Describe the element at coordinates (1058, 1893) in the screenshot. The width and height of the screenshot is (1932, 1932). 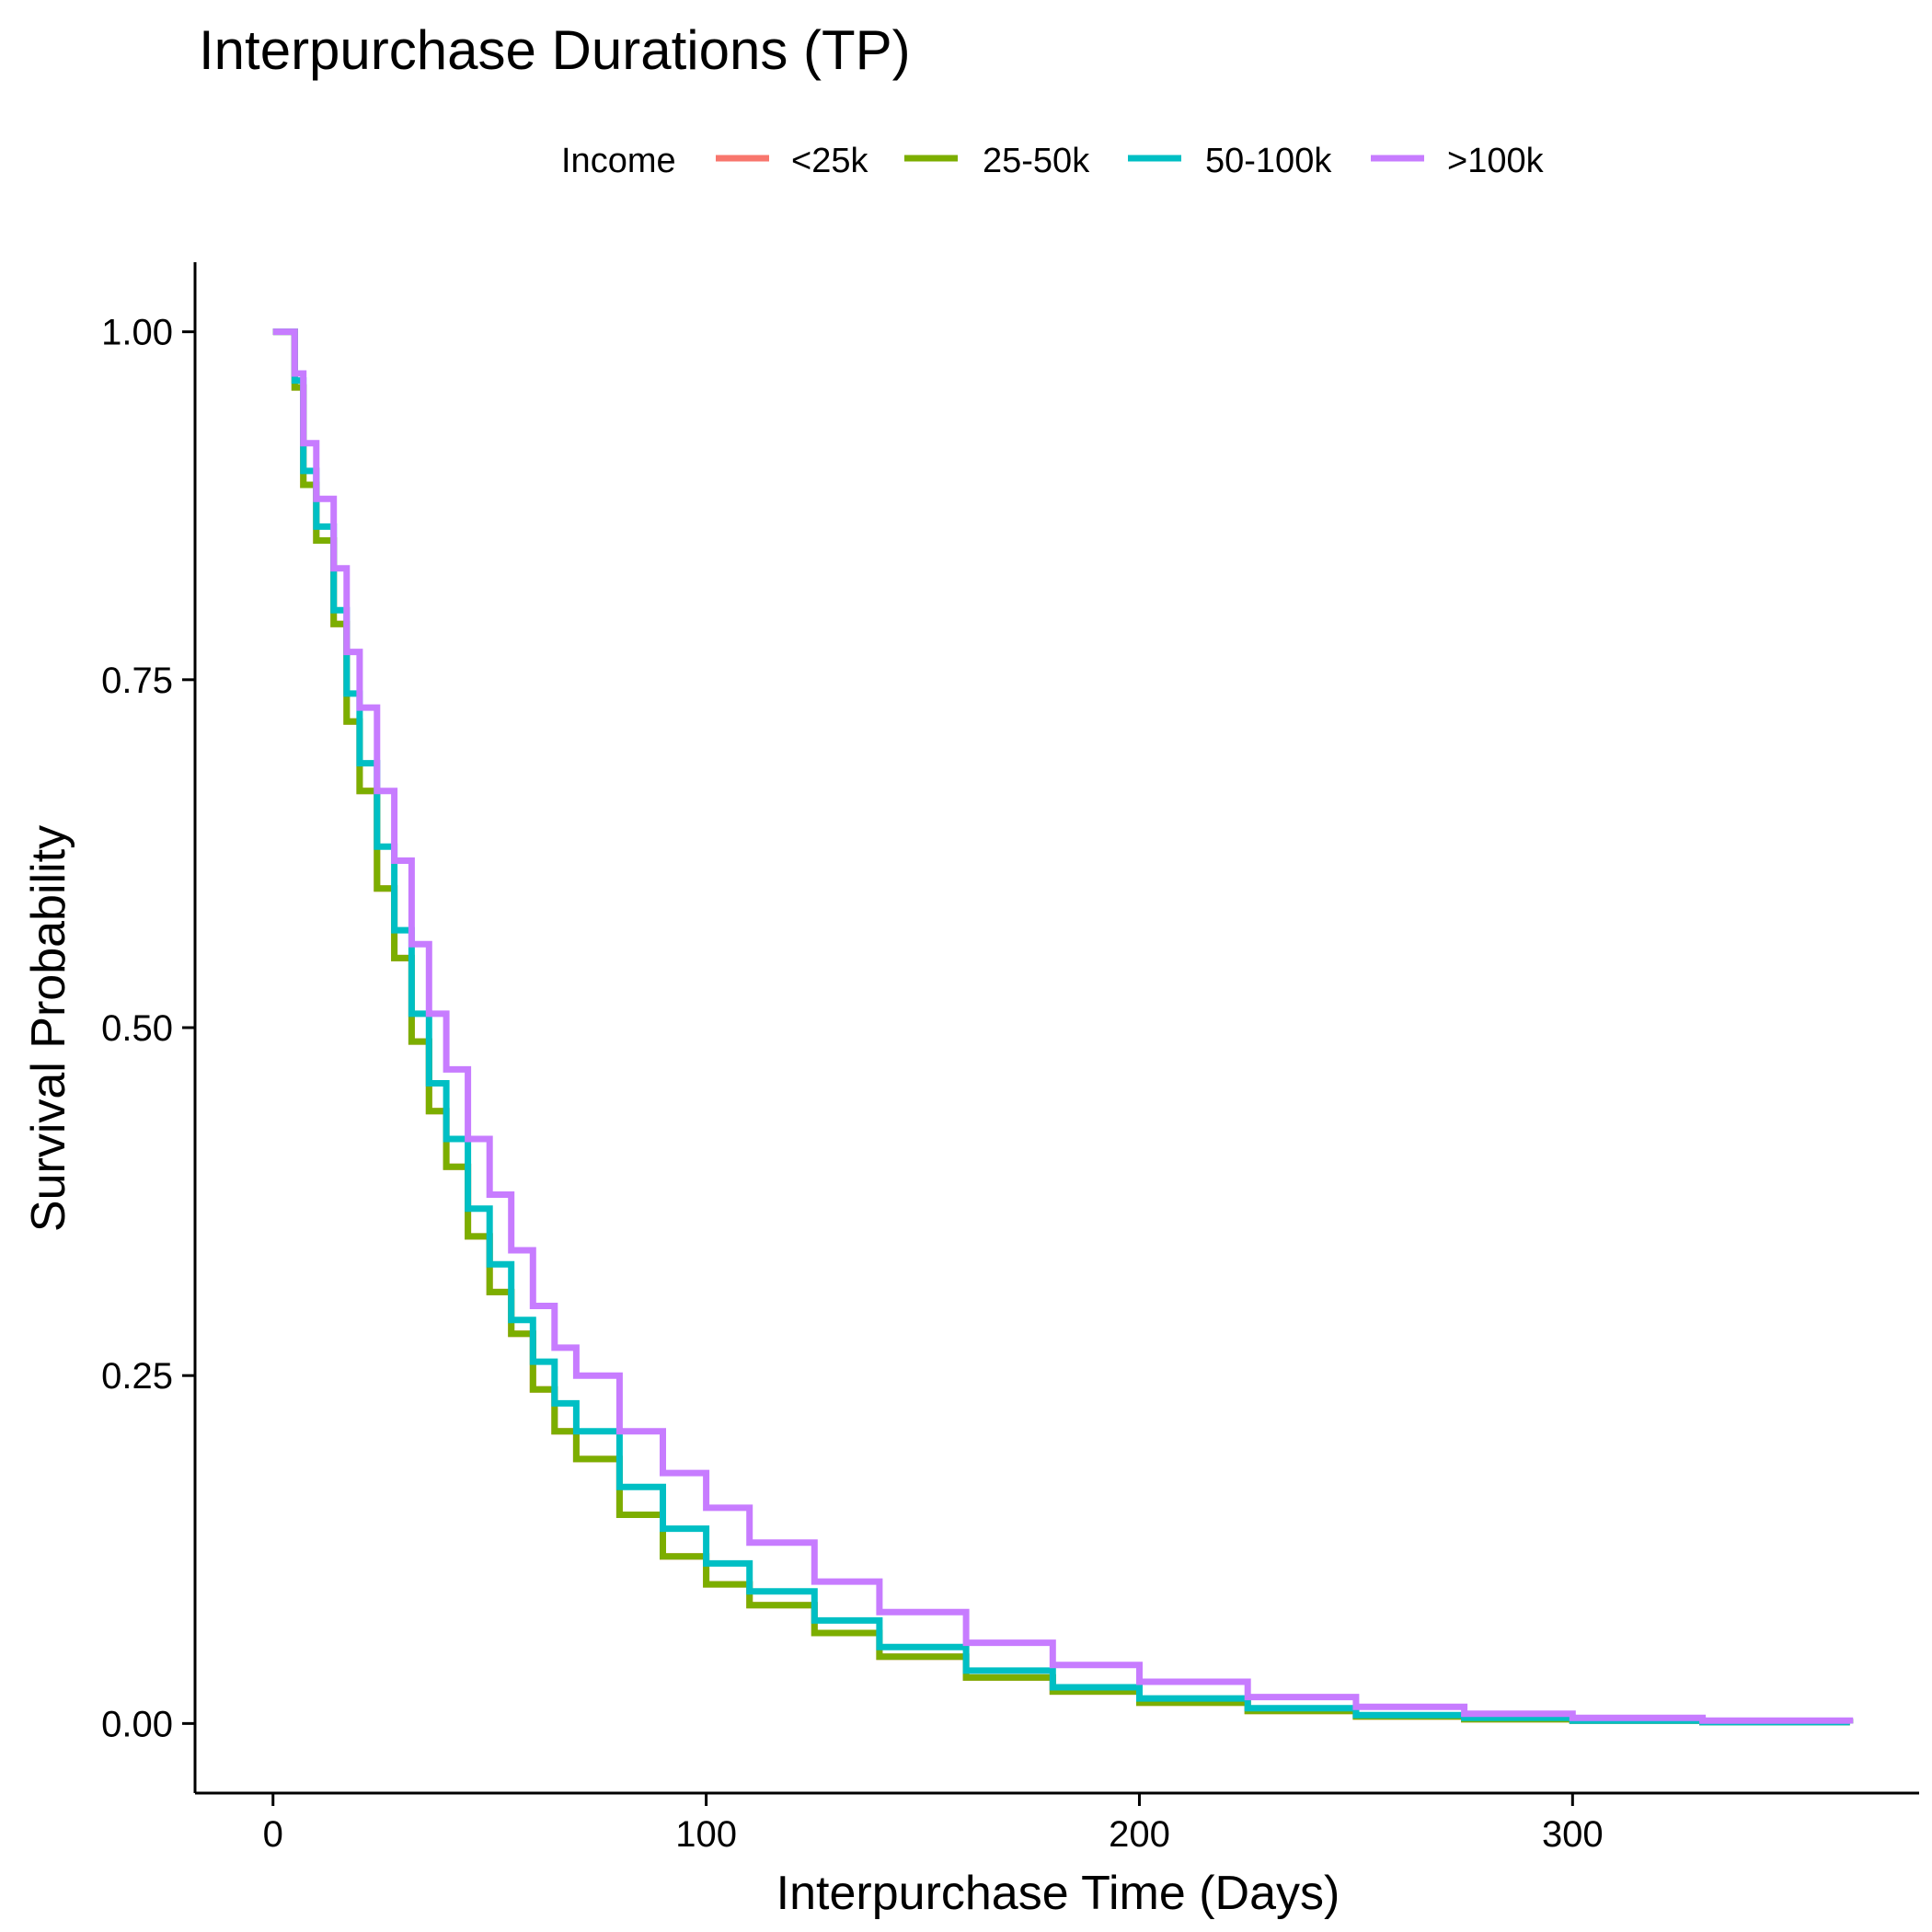
I see `x-axis-title: Interpurchase Time (Days)` at that location.